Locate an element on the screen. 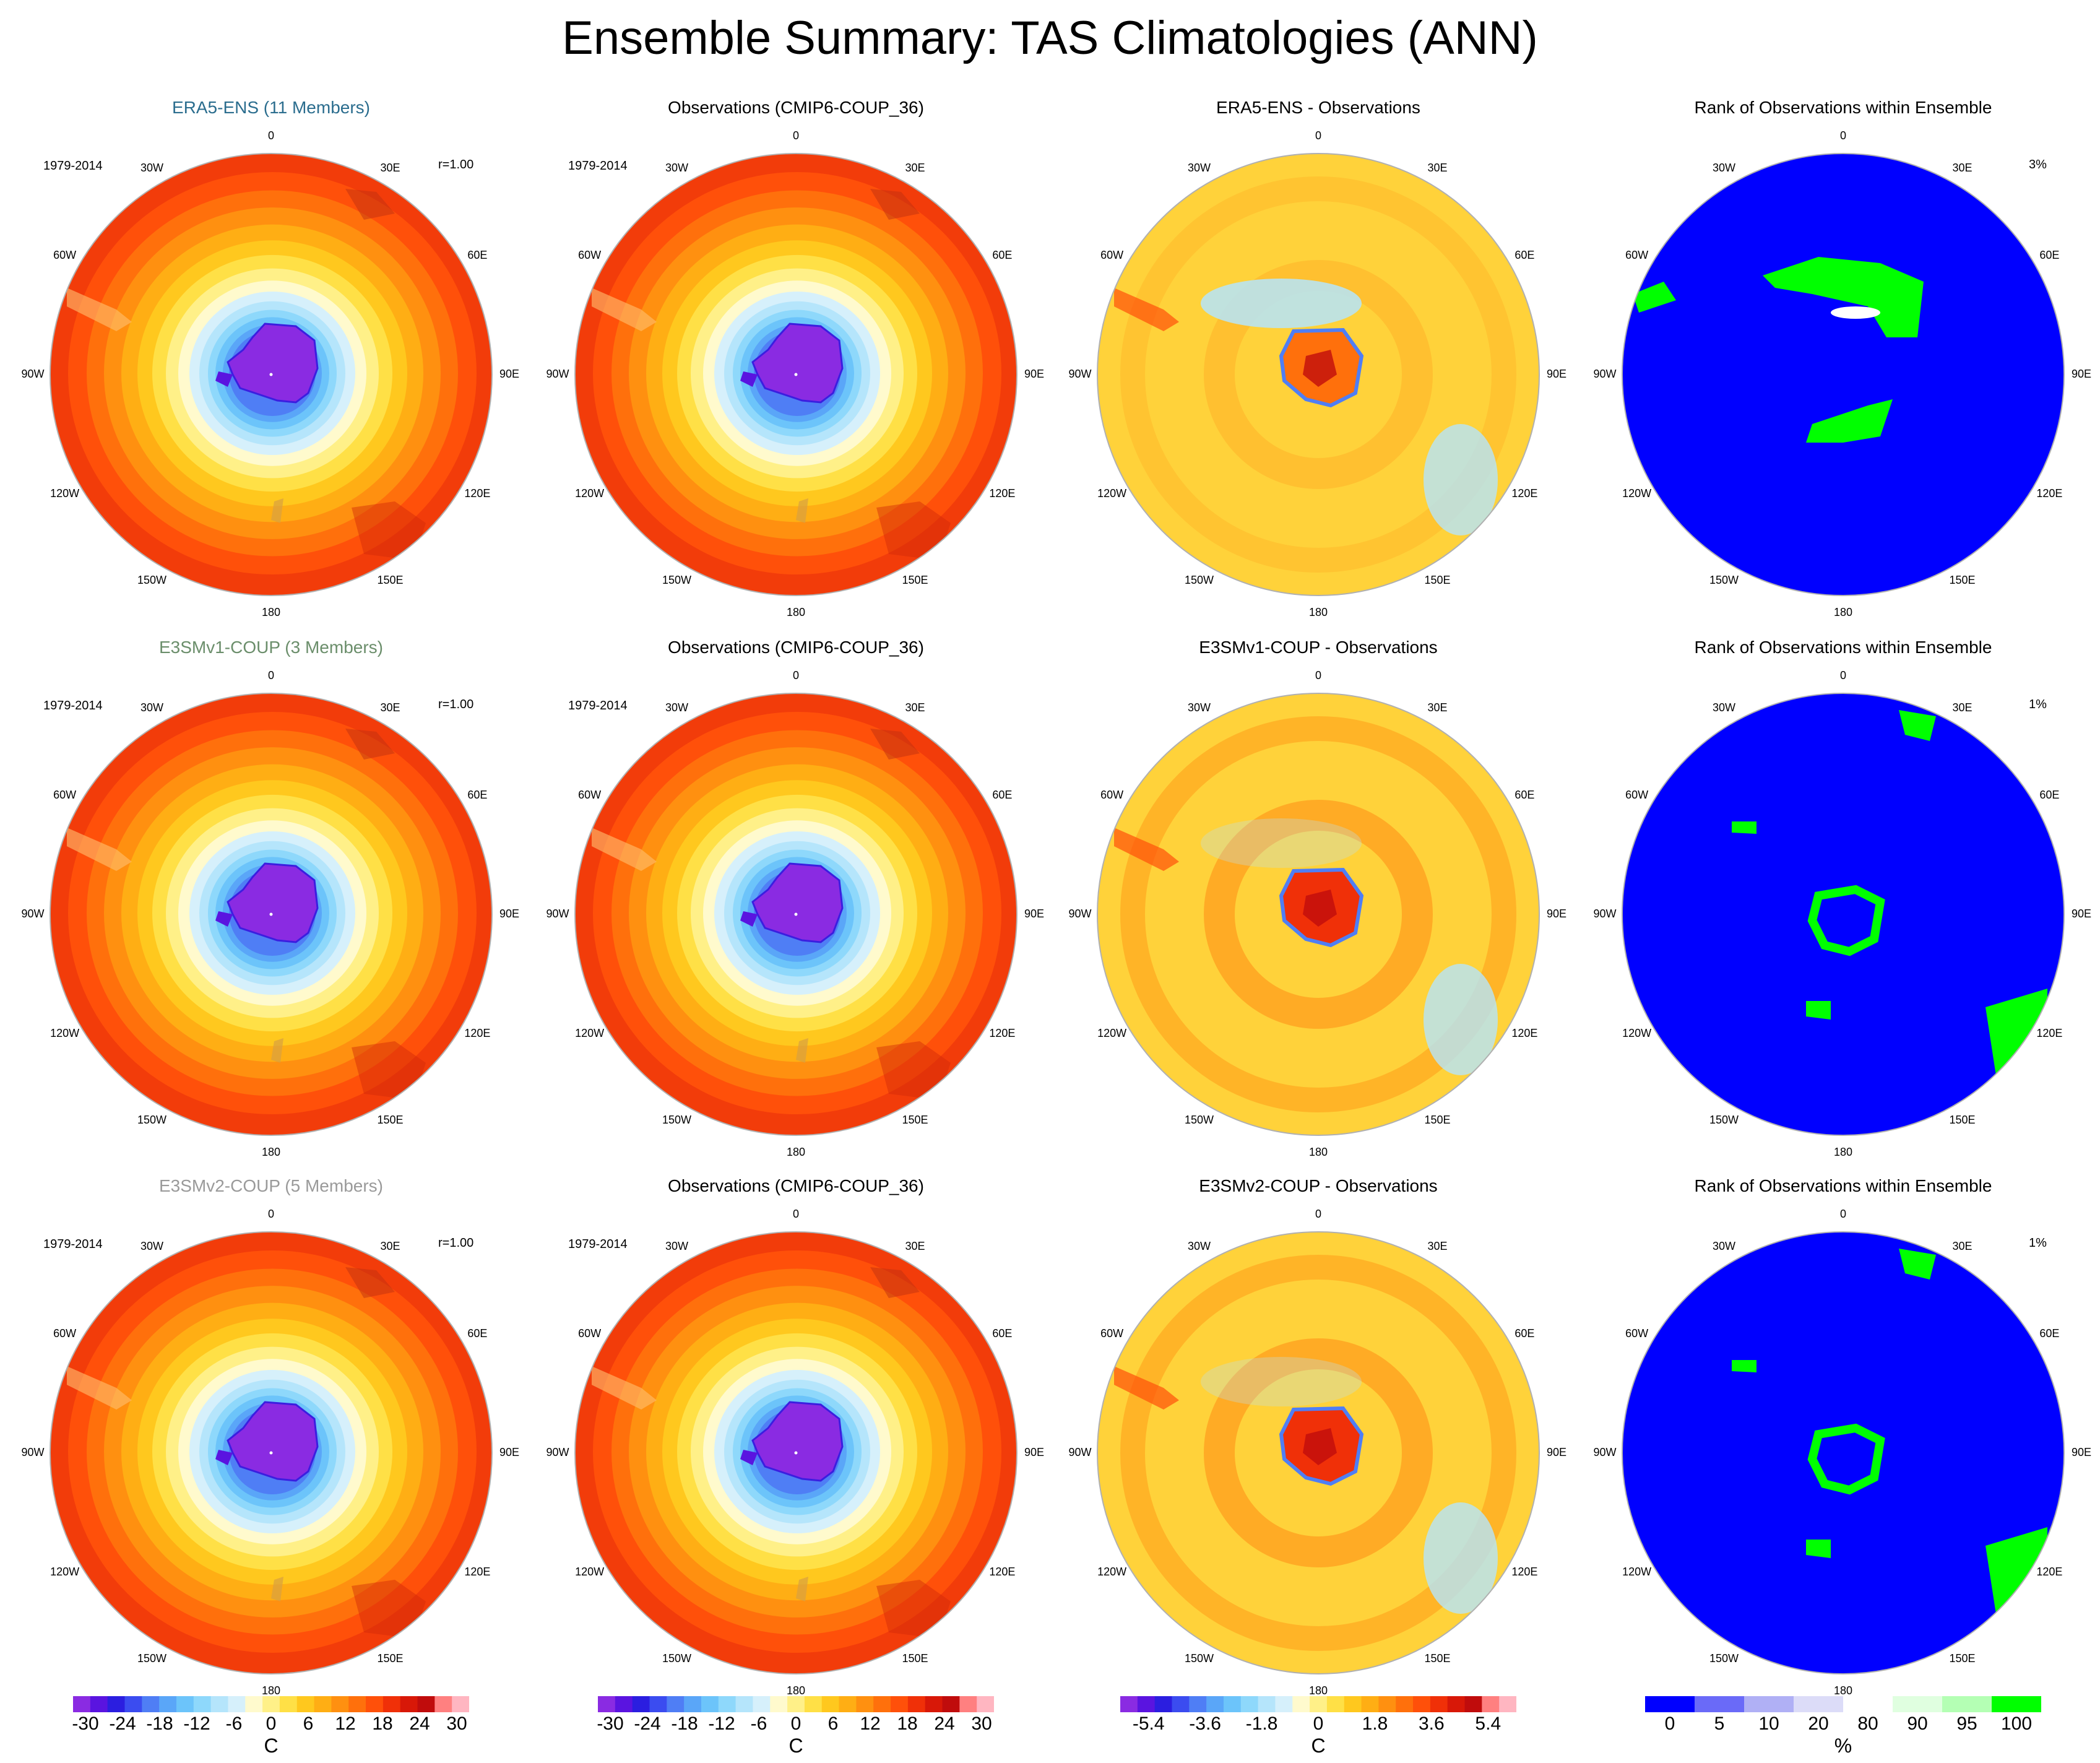  colorbar-tick-label: 10 is located at coordinates (1768, 1723).